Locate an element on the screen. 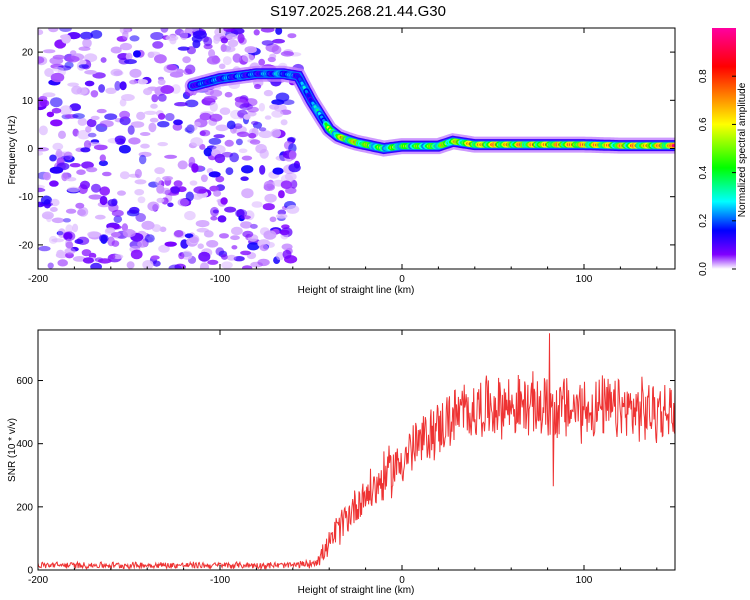 The image size is (750, 600). y-tick-label: -10 is located at coordinates (26, 197).